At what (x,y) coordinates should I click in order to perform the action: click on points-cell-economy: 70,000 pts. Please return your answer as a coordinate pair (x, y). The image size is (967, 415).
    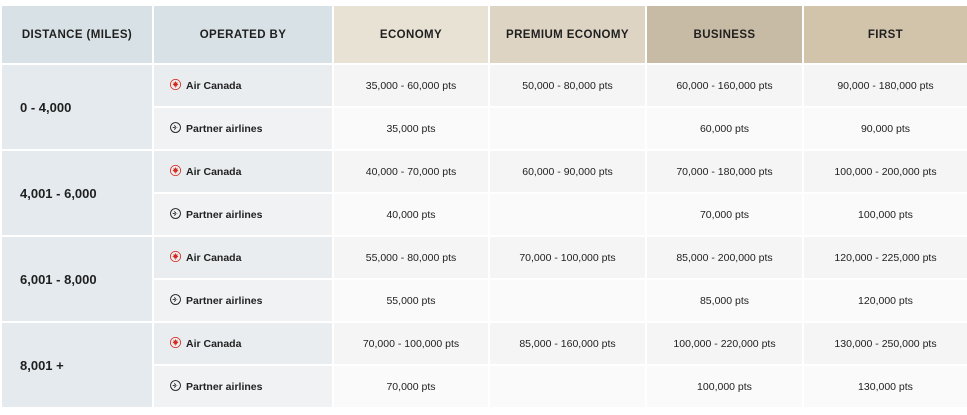
    Looking at the image, I should click on (411, 386).